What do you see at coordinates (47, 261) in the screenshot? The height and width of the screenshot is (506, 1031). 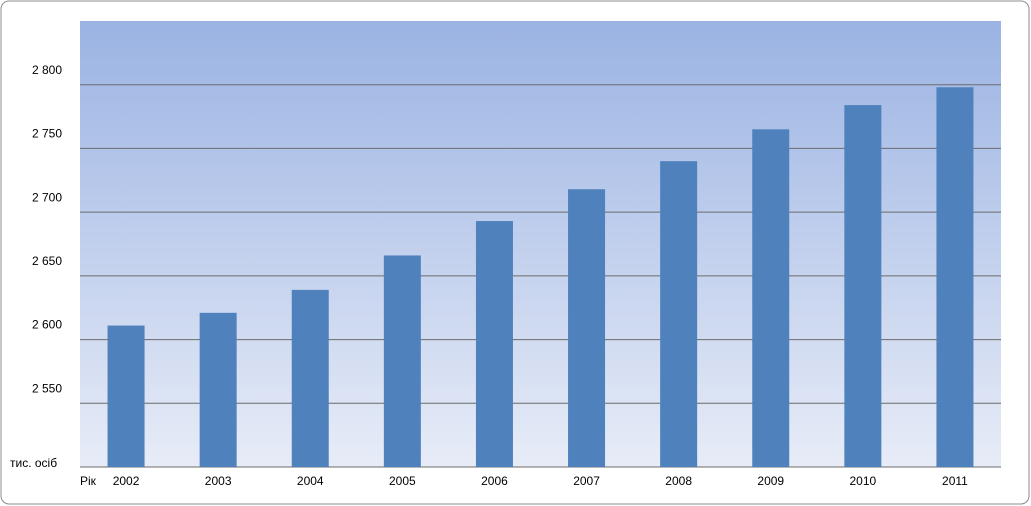 I see `y-tick-label: 2 650` at bounding box center [47, 261].